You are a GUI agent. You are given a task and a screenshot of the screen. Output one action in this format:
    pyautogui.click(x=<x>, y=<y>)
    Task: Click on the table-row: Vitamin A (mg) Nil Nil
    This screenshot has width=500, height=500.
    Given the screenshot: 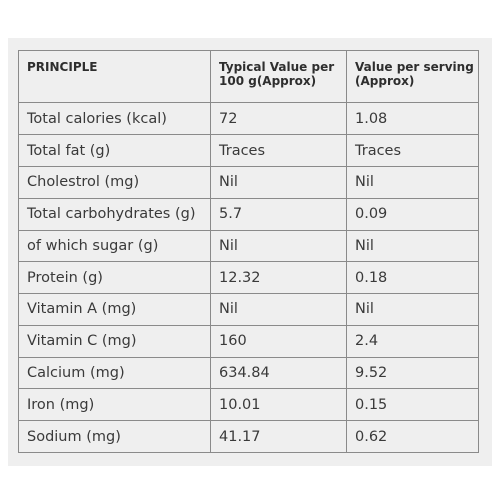 What is the action you would take?
    pyautogui.click(x=248, y=309)
    